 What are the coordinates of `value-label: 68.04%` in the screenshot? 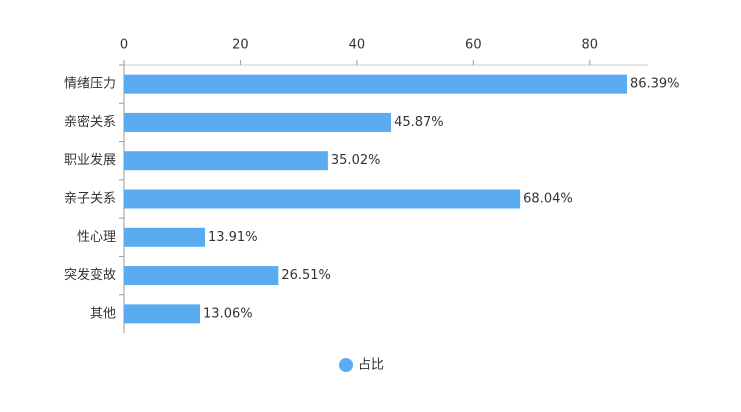 It's located at (548, 199).